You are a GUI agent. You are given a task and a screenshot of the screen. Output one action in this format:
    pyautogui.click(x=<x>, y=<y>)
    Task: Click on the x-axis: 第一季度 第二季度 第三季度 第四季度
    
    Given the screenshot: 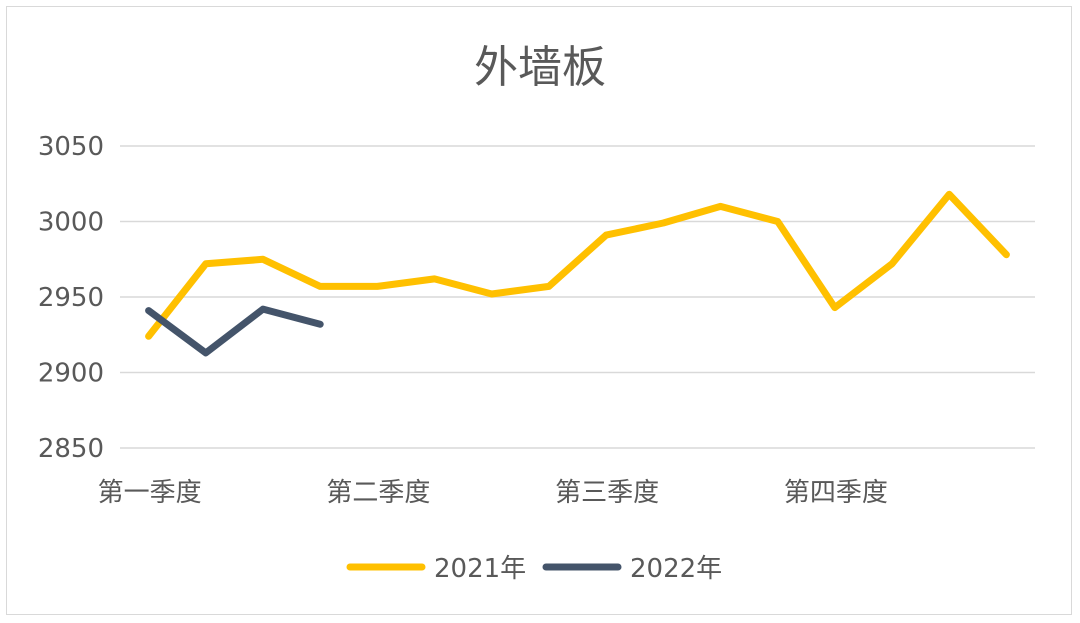 What is the action you would take?
    pyautogui.click(x=493, y=493)
    